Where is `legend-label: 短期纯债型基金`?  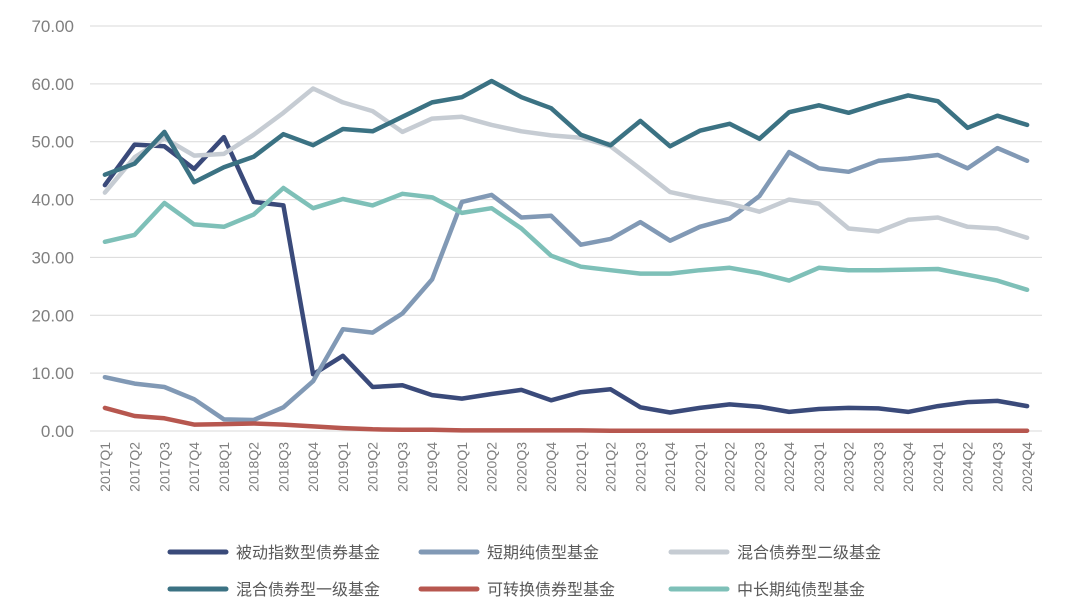
legend-label: 短期纯债型基金 is located at coordinates (543, 552).